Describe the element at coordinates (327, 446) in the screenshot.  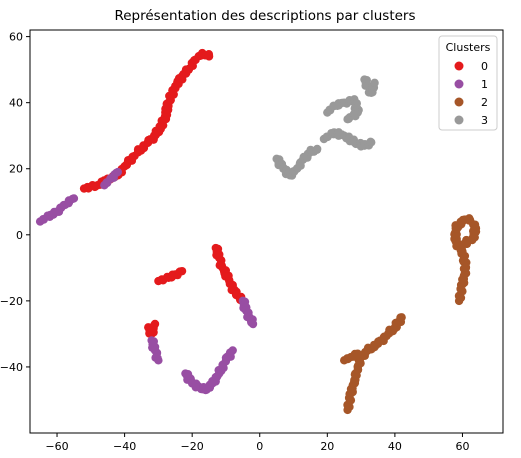
I see `x-tick-label: 20` at that location.